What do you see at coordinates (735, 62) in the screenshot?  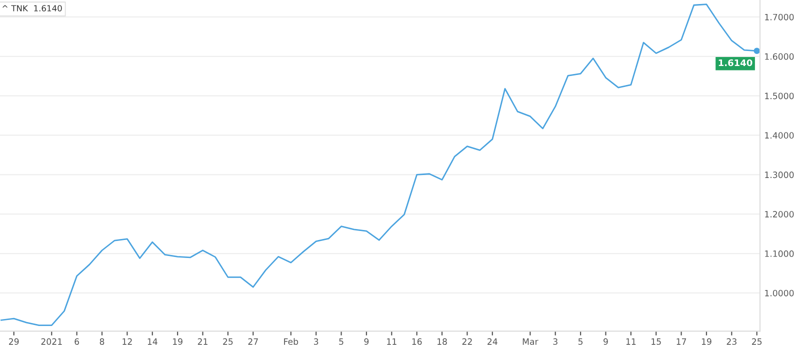 I see `annotation: 1.6140` at bounding box center [735, 62].